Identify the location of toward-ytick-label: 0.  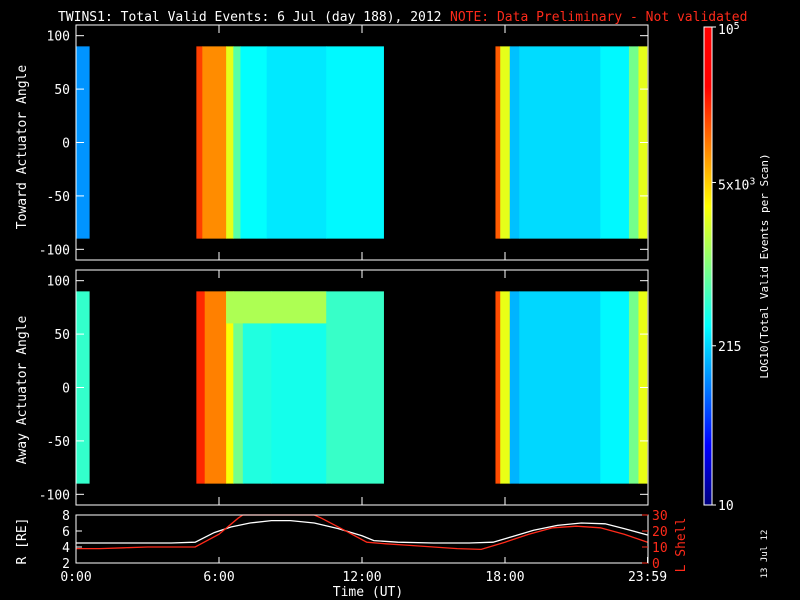
(66, 144).